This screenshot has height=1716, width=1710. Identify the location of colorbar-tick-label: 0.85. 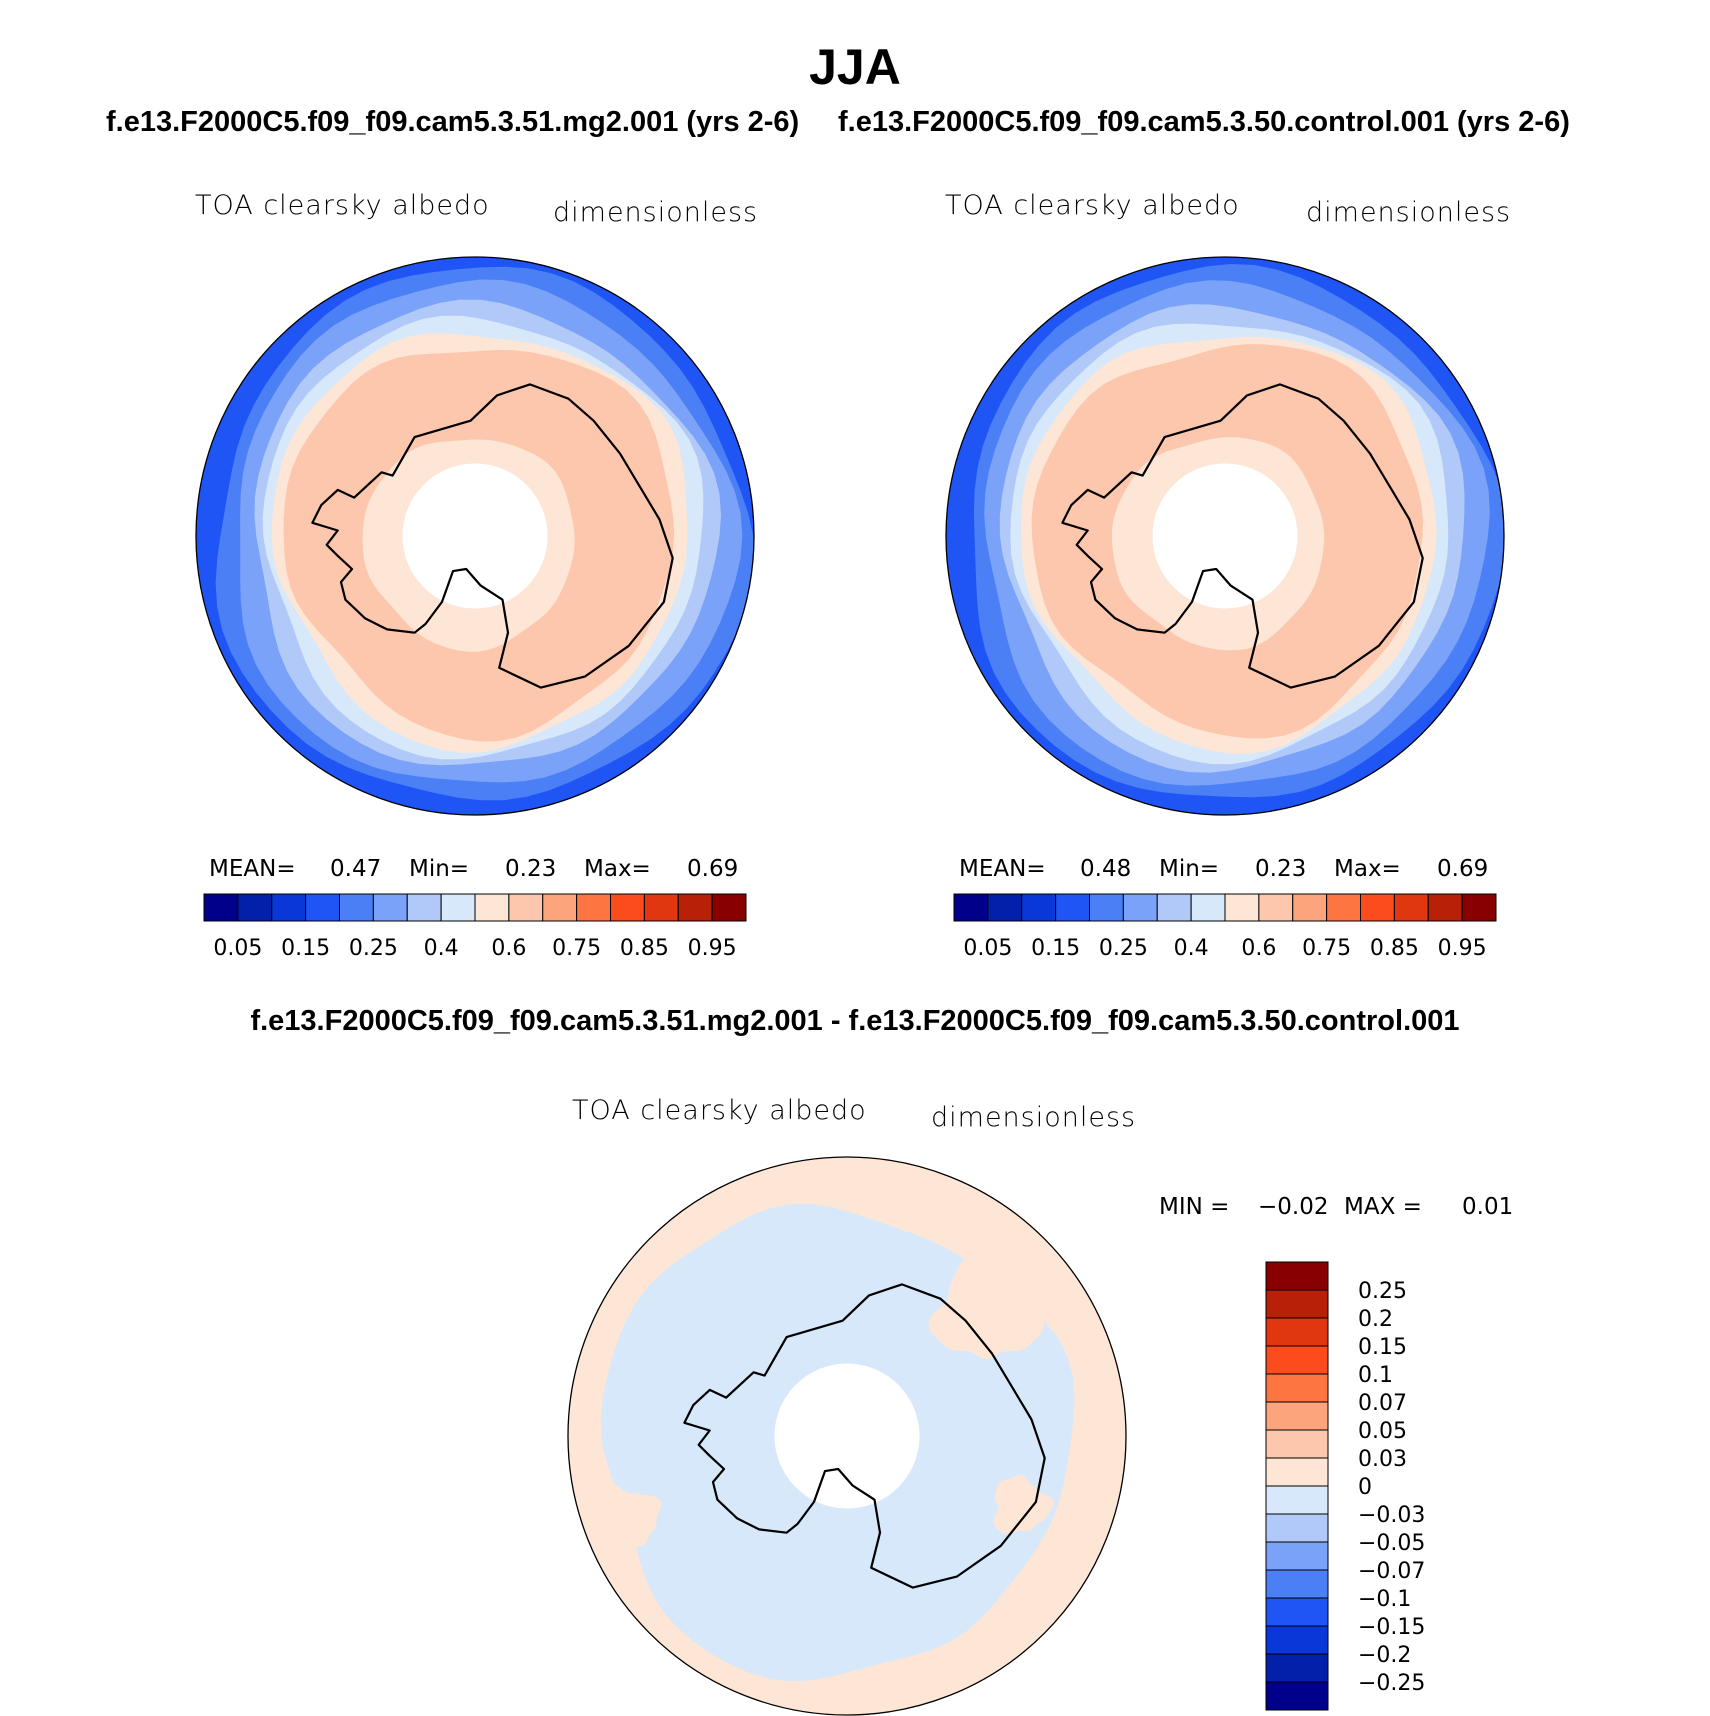
(1394, 948).